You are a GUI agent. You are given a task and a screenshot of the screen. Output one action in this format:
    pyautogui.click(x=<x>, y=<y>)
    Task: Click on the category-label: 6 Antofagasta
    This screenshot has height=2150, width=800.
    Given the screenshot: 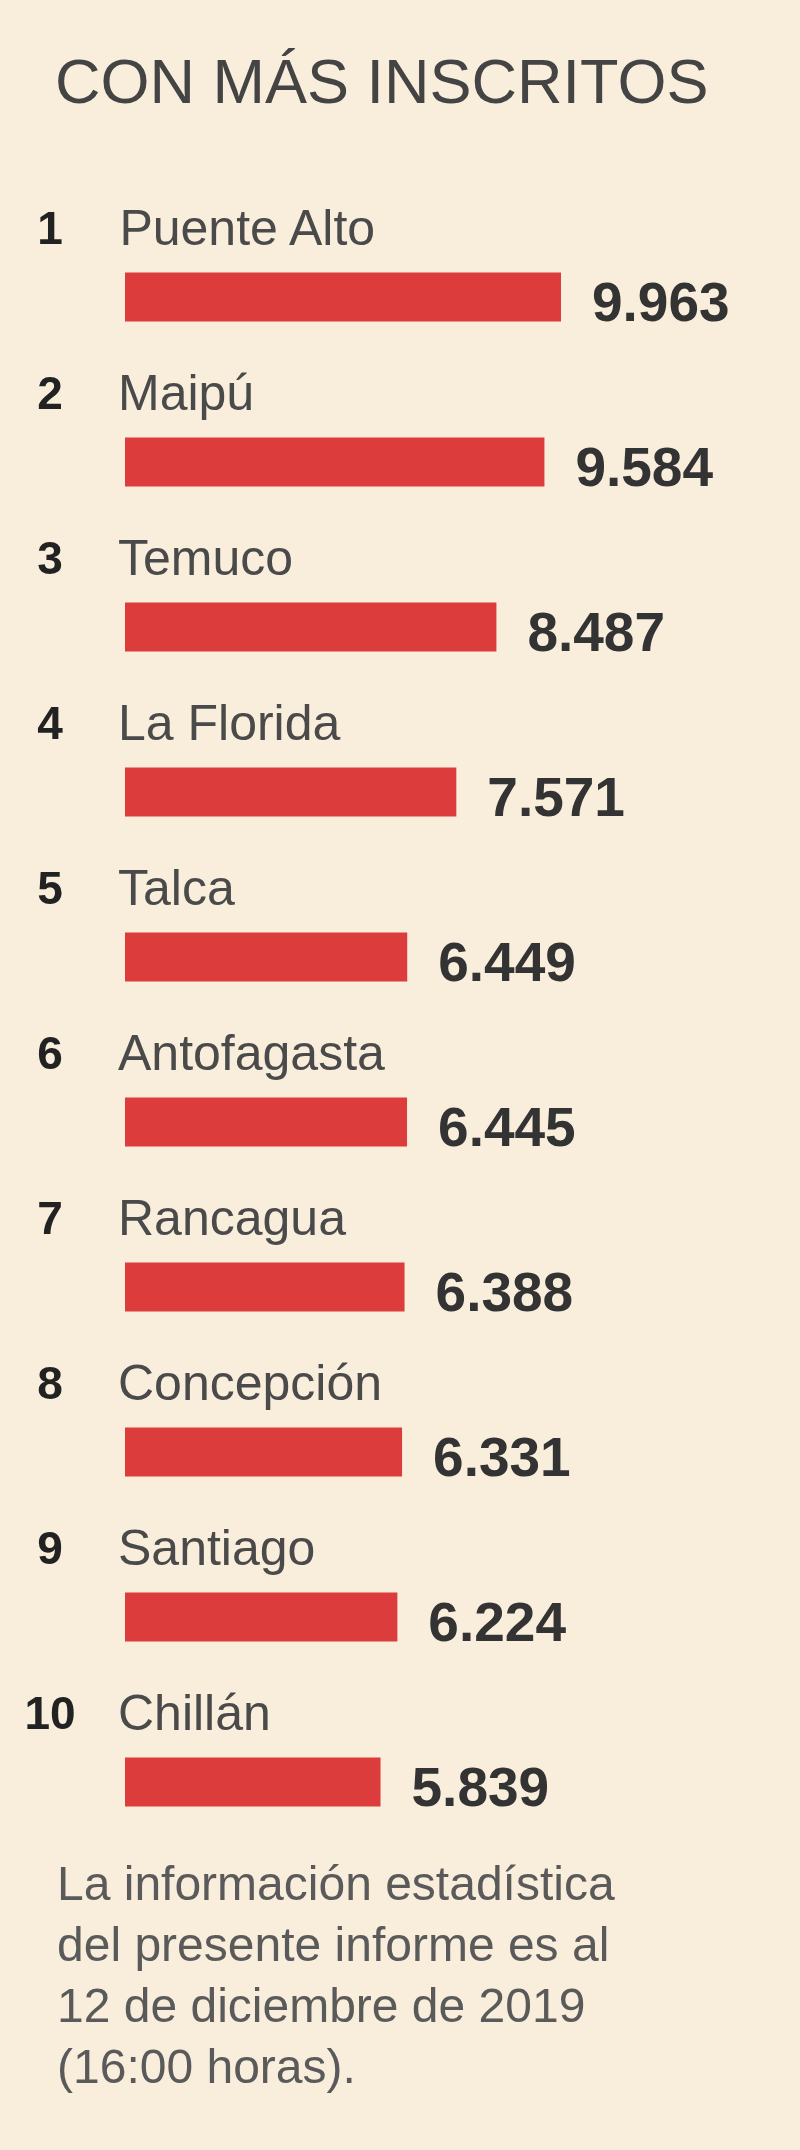 What is the action you would take?
    pyautogui.click(x=211, y=1053)
    